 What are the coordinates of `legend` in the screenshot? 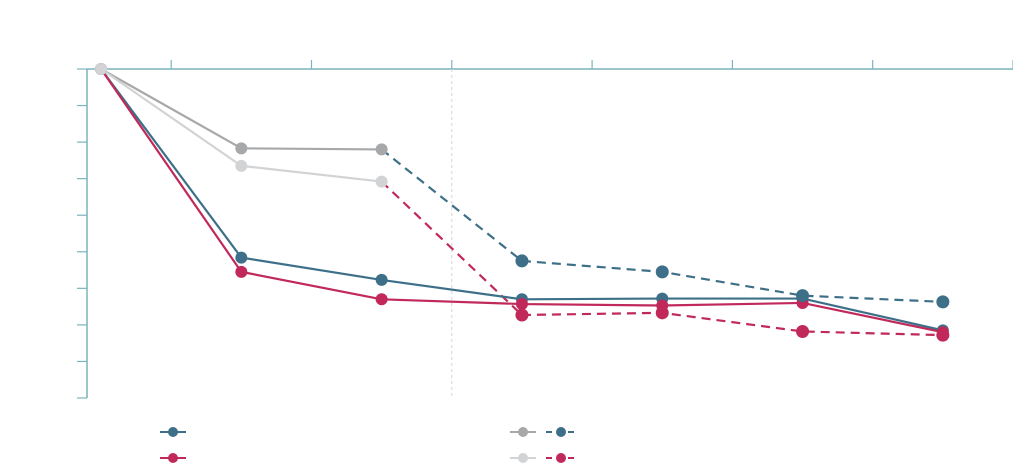 It's located at (368, 445).